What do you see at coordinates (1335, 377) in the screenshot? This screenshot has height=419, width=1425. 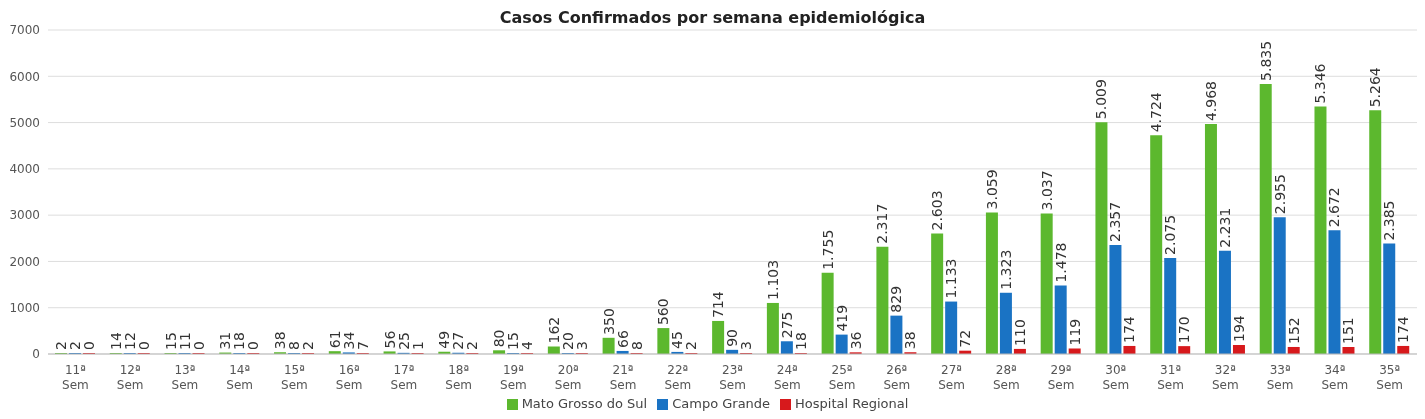 I see `x-tick-label: 34ª Sem` at bounding box center [1335, 377].